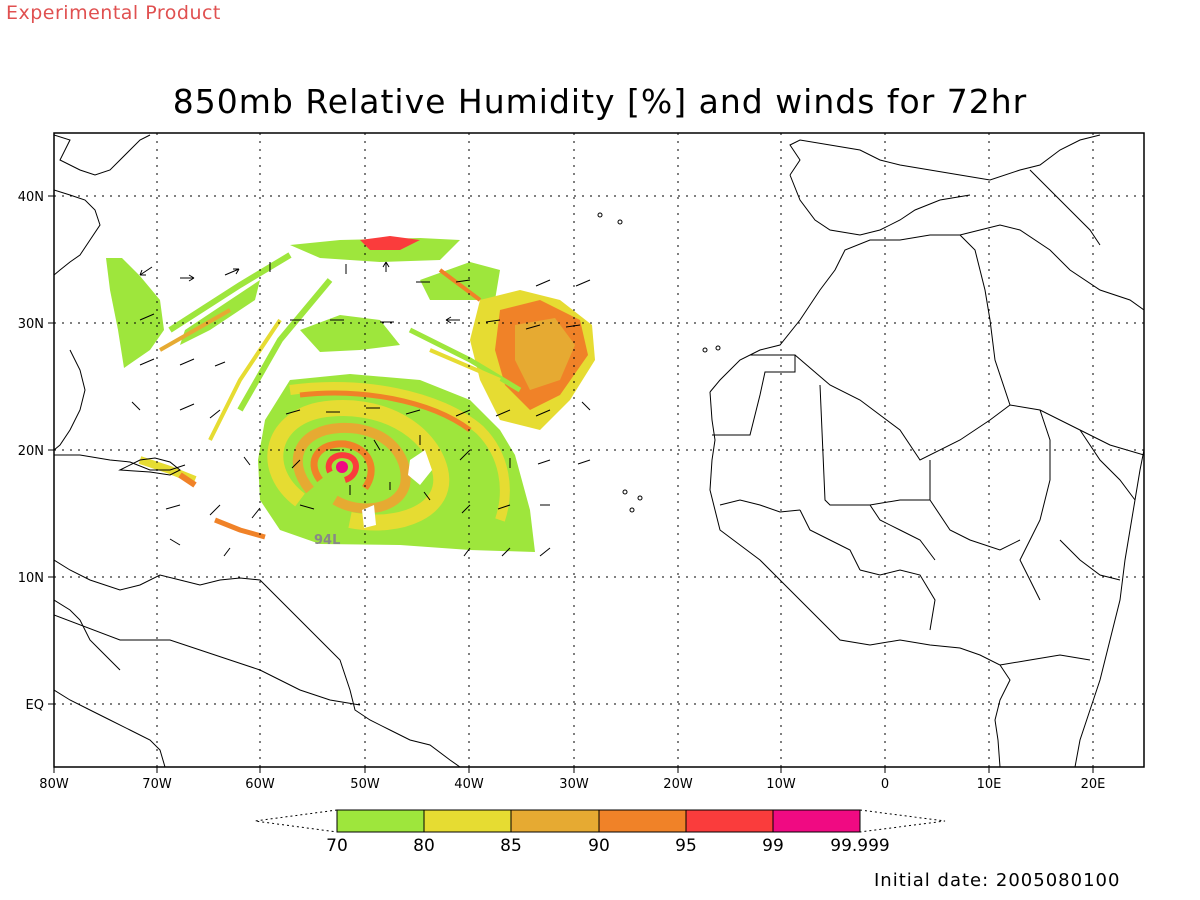  Describe the element at coordinates (113, 13) in the screenshot. I see `experimental-product-label: Experimental Product` at that location.